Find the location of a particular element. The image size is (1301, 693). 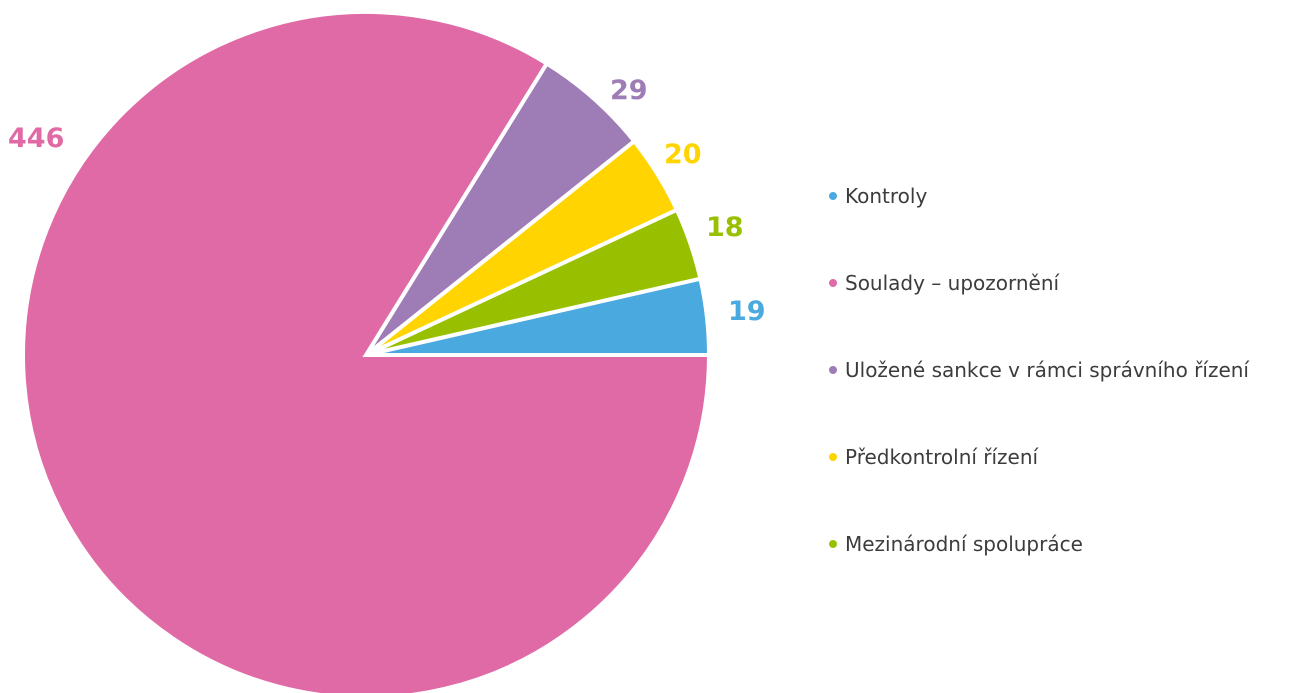

legend-item-2: Soulady – upozornění is located at coordinates (1039, 282).